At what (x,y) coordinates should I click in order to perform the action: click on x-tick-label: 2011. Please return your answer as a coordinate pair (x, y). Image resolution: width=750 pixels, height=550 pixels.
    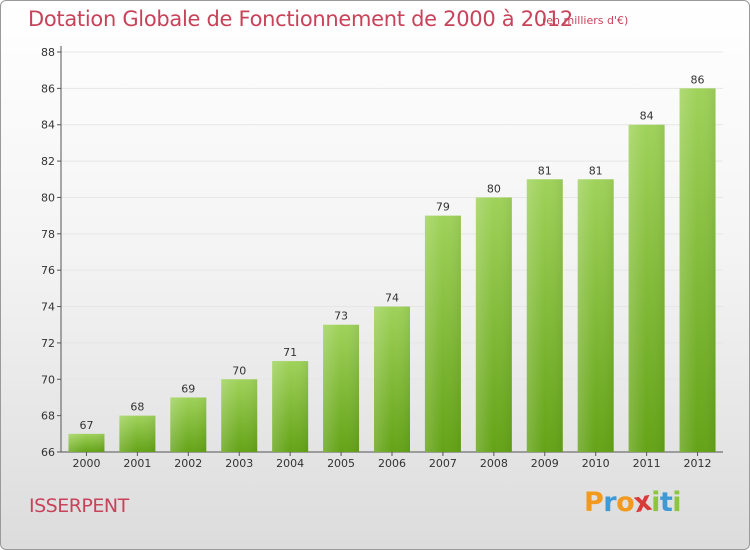
    Looking at the image, I should click on (647, 463).